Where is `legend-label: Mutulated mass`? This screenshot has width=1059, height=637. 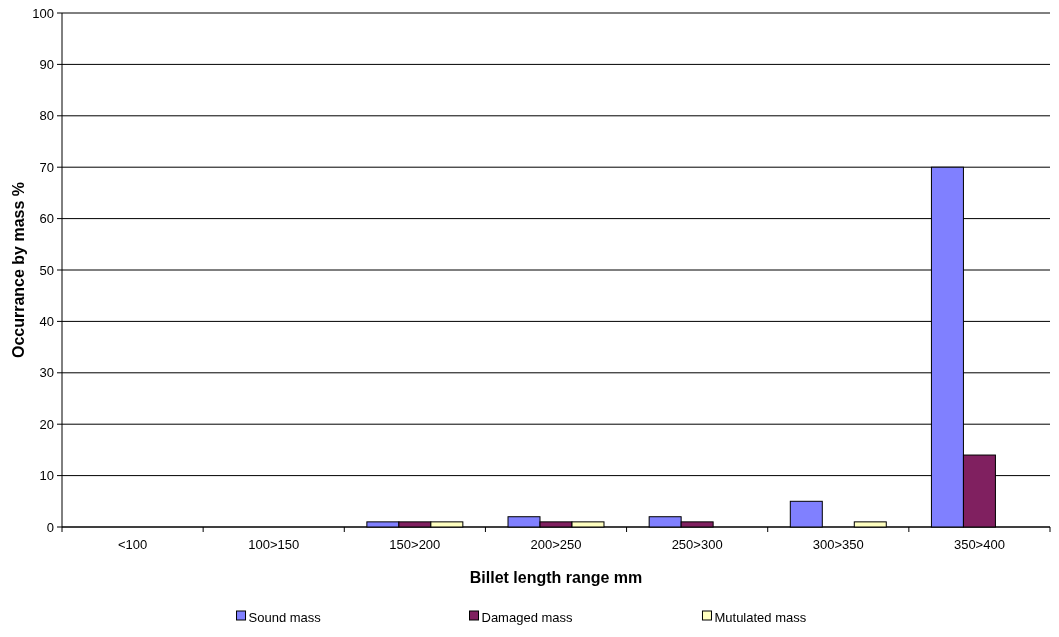 legend-label: Mutulated mass is located at coordinates (760, 617).